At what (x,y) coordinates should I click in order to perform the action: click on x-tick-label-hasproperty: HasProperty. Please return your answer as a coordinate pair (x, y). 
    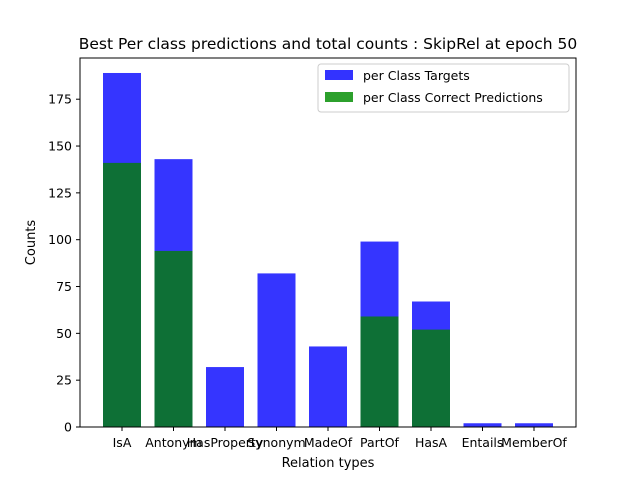
    Looking at the image, I should click on (225, 442).